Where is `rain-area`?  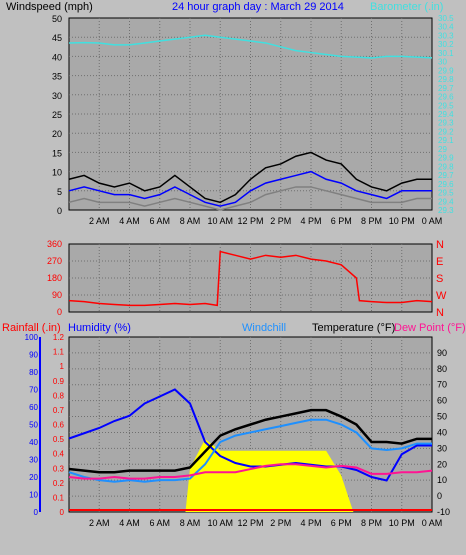
rain-area is located at coordinates (269, 475).